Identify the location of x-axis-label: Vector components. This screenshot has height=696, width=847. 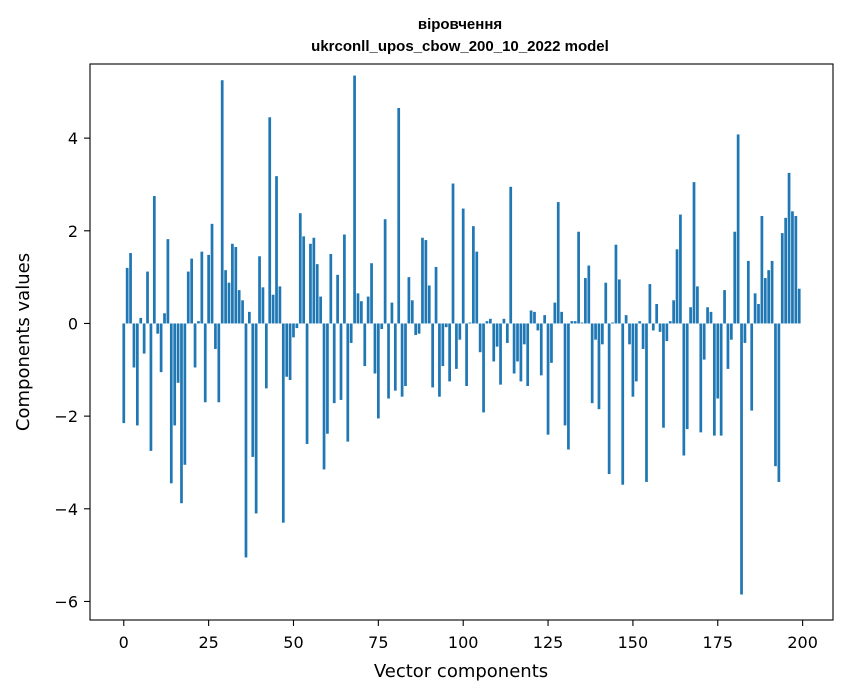
(461, 671).